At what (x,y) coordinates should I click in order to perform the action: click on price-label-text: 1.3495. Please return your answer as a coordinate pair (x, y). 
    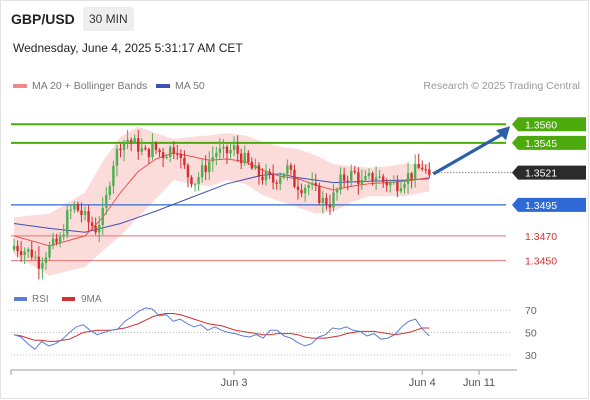
    Looking at the image, I should click on (541, 206).